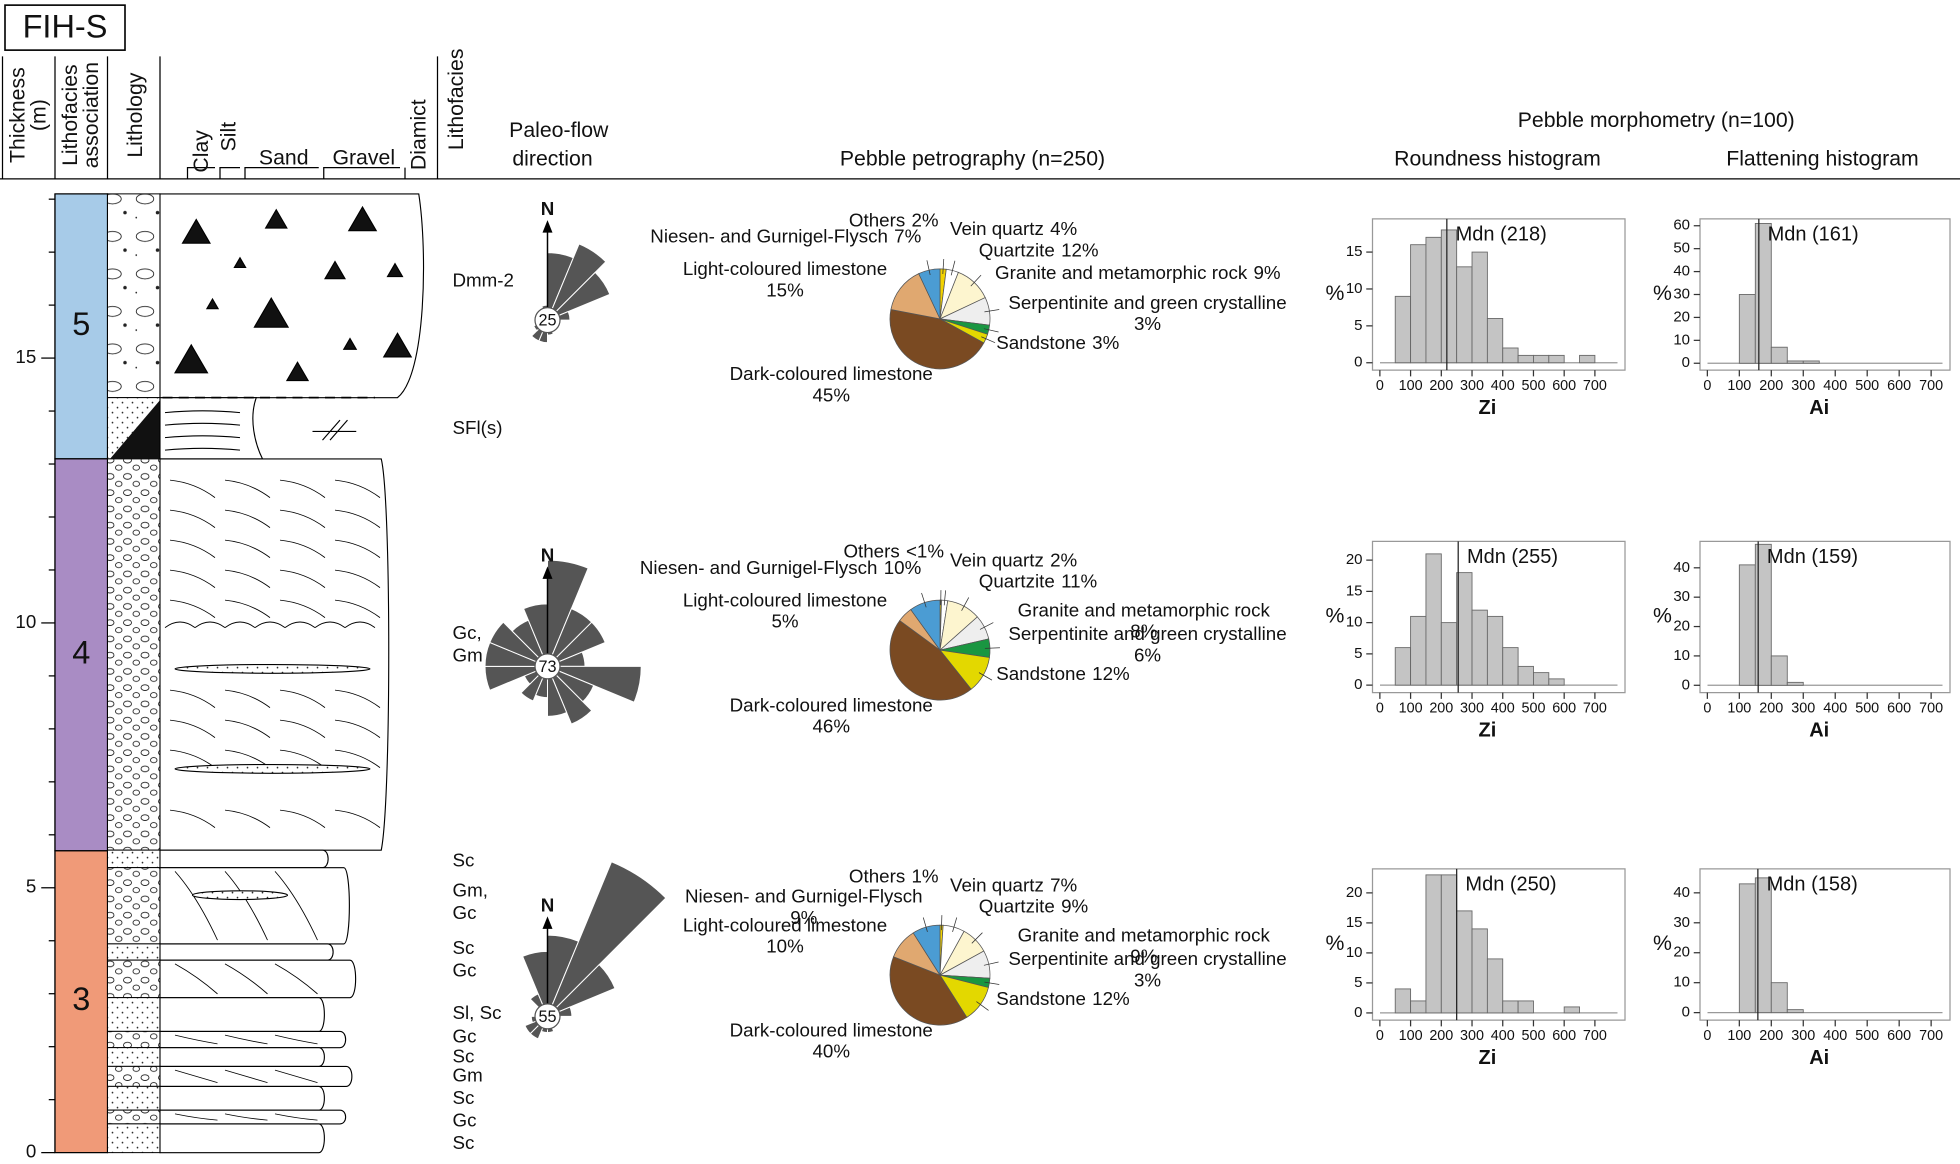  I want to click on pie-category: Vein quartz, so click(997, 559).